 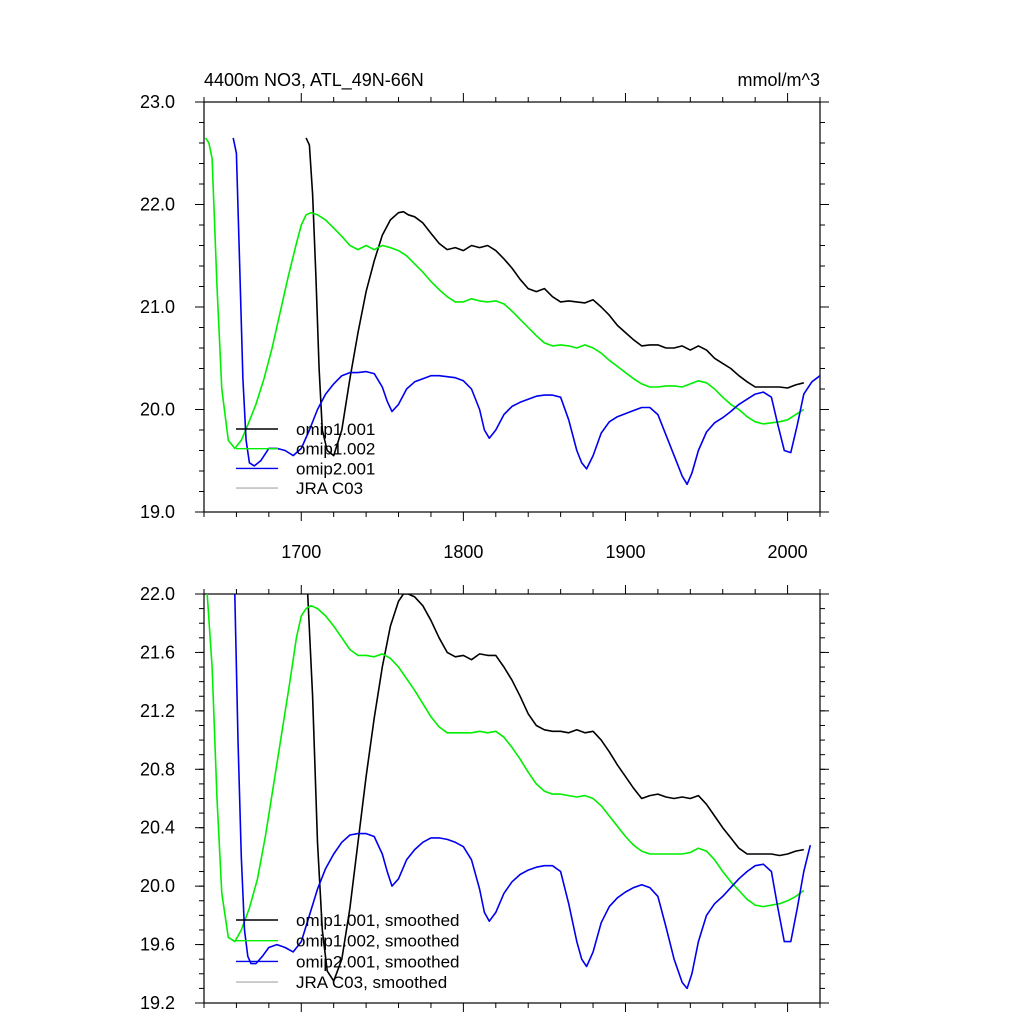 What do you see at coordinates (335, 429) in the screenshot?
I see `legend-label: omip1.001` at bounding box center [335, 429].